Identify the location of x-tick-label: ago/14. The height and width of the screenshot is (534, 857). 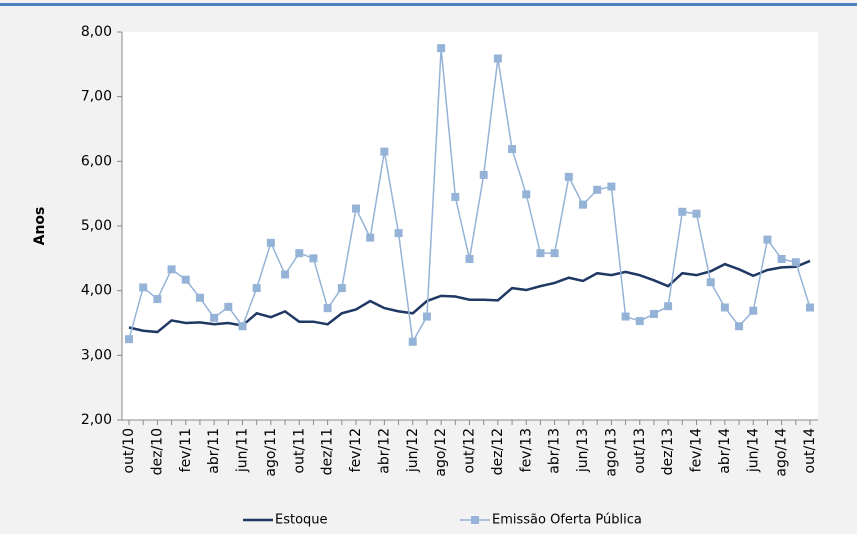
(782, 452).